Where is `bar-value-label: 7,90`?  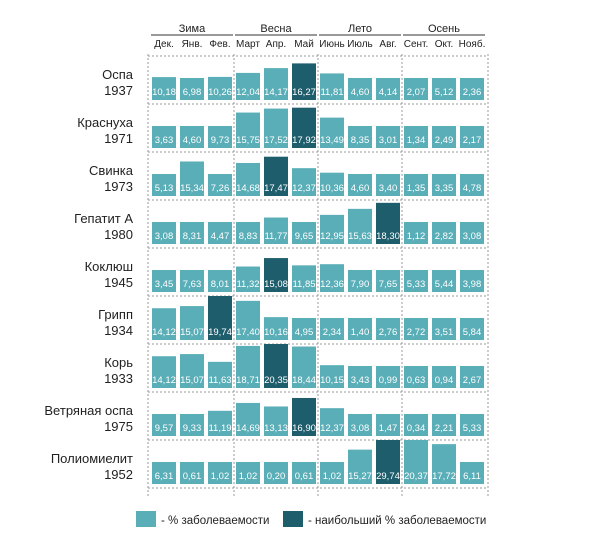 bar-value-label: 7,90 is located at coordinates (360, 284).